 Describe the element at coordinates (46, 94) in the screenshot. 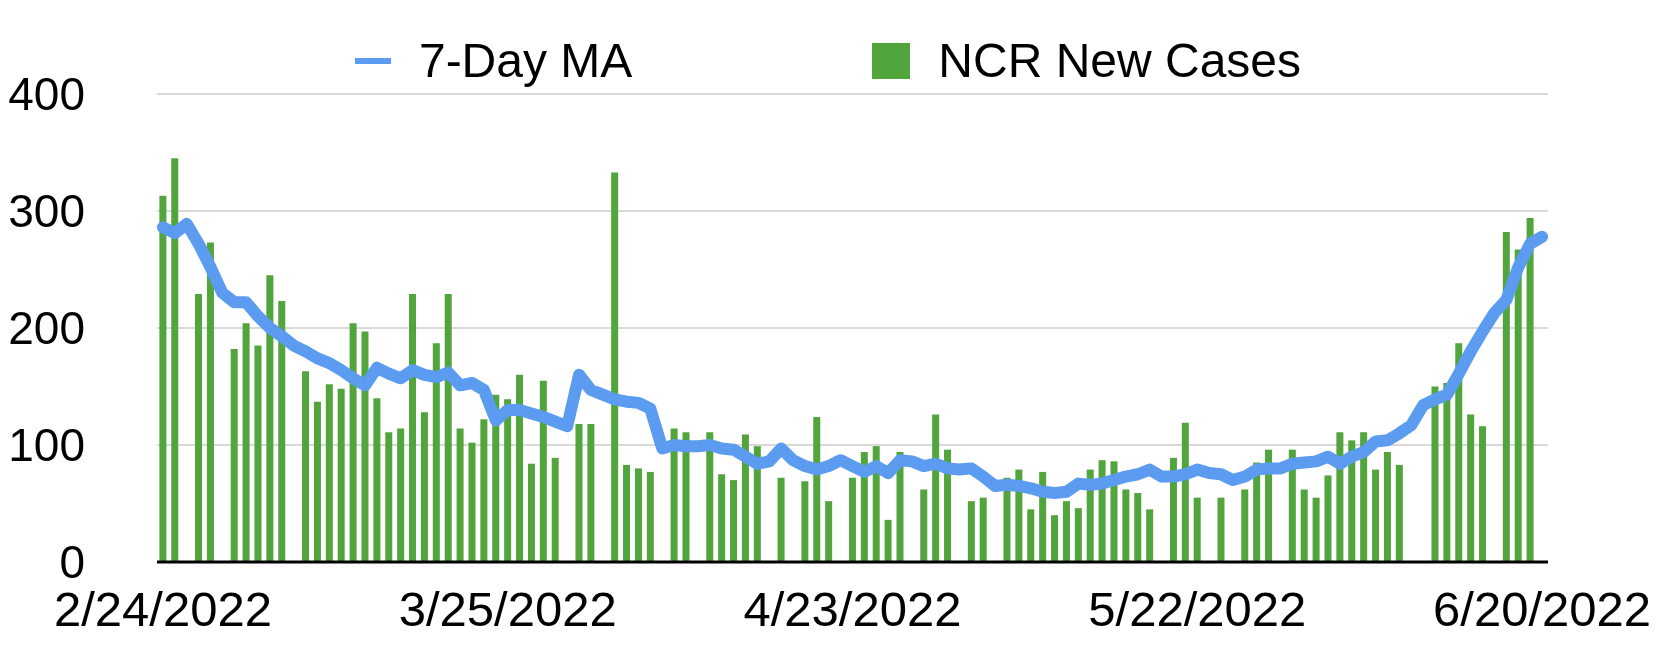

I see `y-tick-label: 400` at that location.